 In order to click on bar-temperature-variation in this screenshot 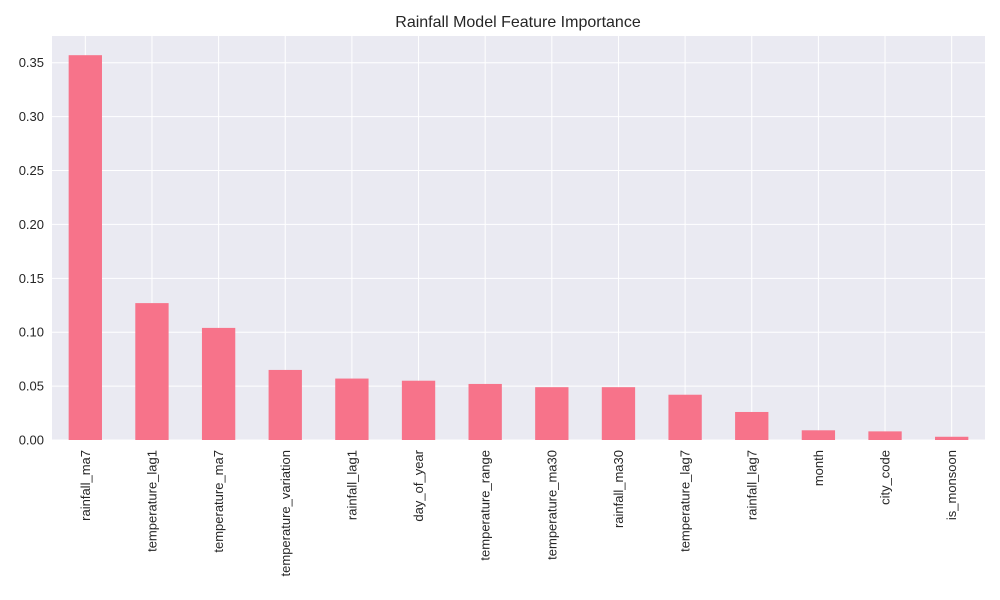, I will do `click(285, 404)`.